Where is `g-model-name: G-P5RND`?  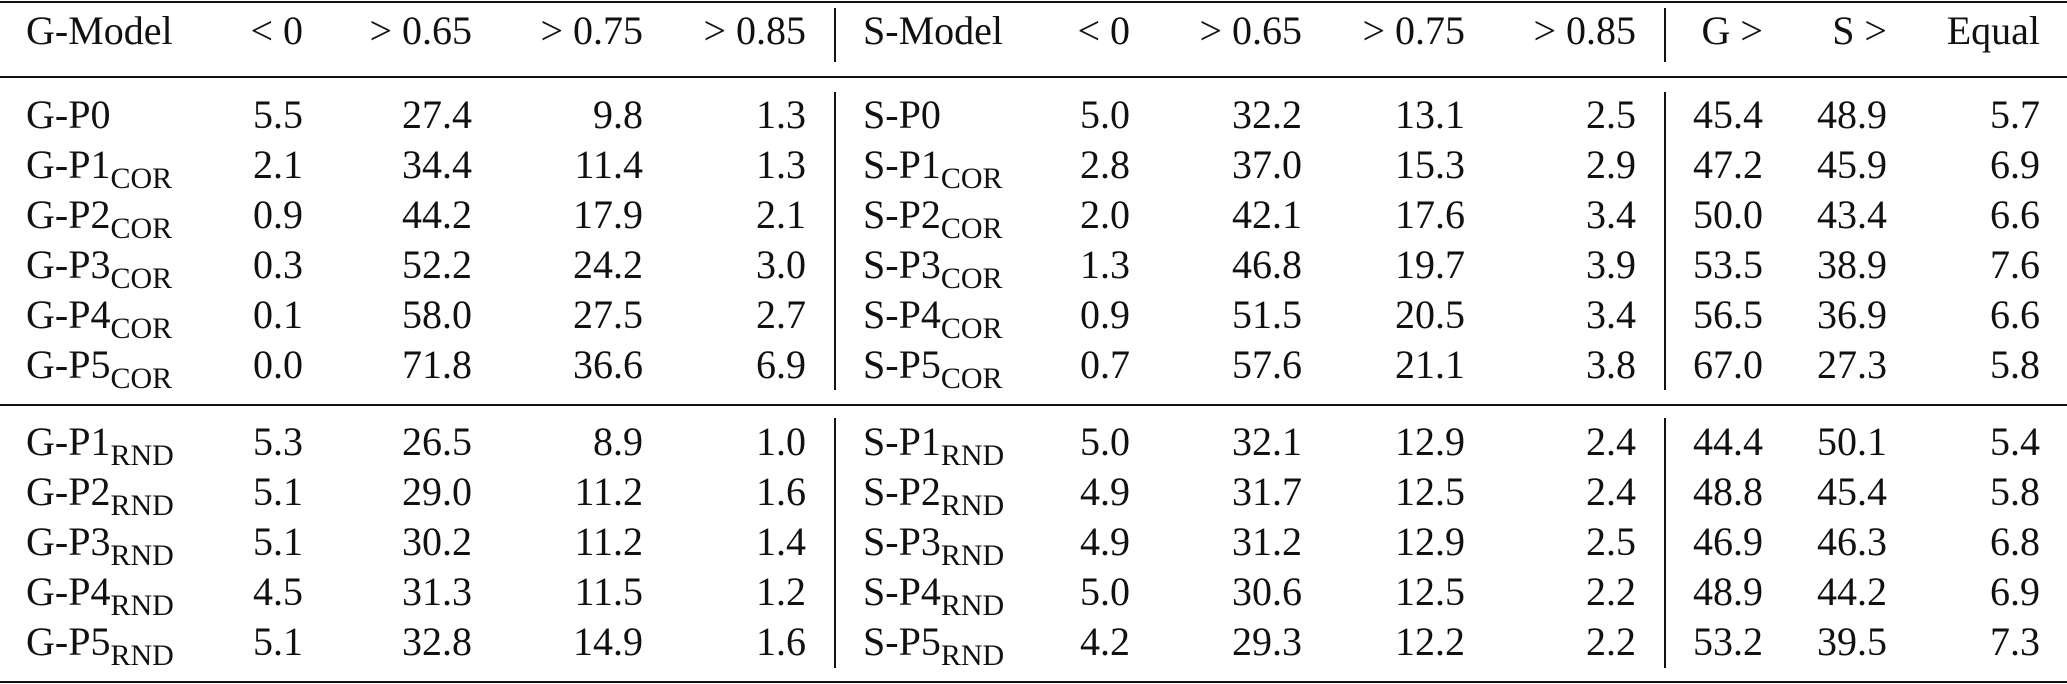
g-model-name: G-P5RND is located at coordinates (100, 644).